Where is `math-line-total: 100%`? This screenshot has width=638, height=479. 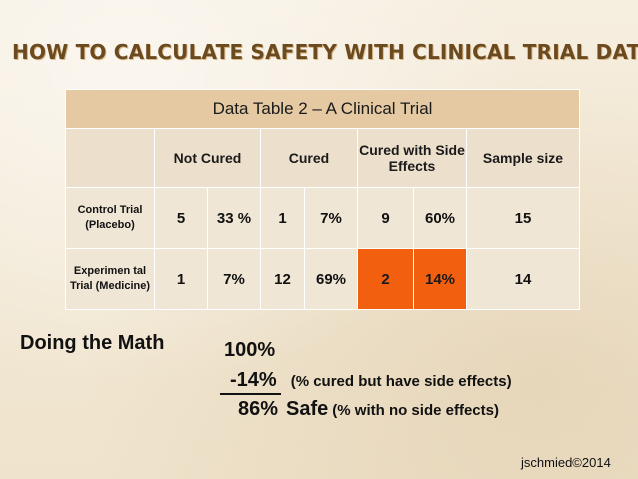
math-line-total: 100% is located at coordinates (249, 350).